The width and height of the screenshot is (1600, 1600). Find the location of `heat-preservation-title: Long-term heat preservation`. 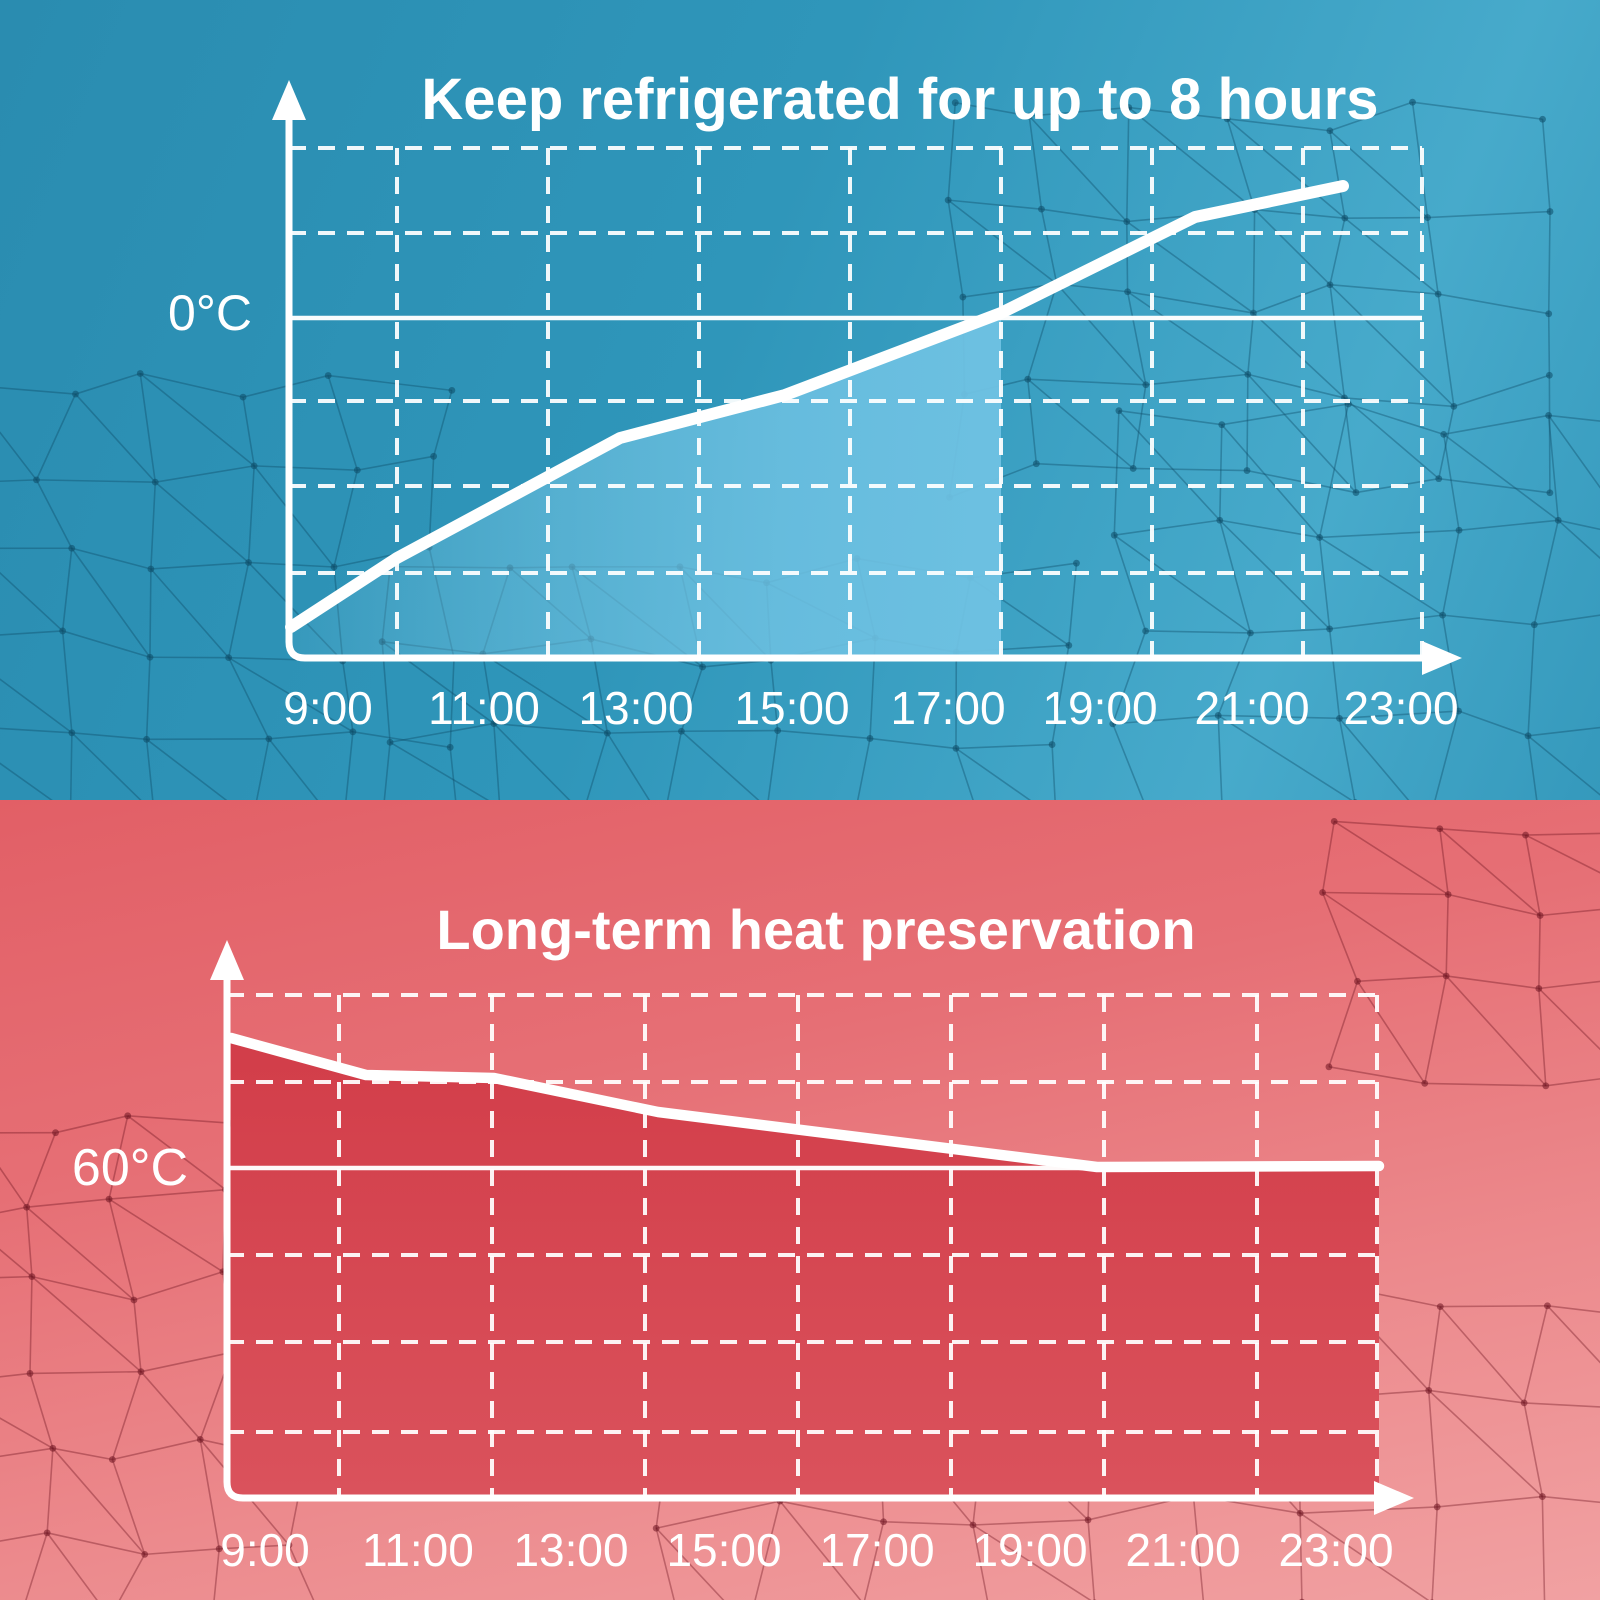

heat-preservation-title: Long-term heat preservation is located at coordinates (816, 929).